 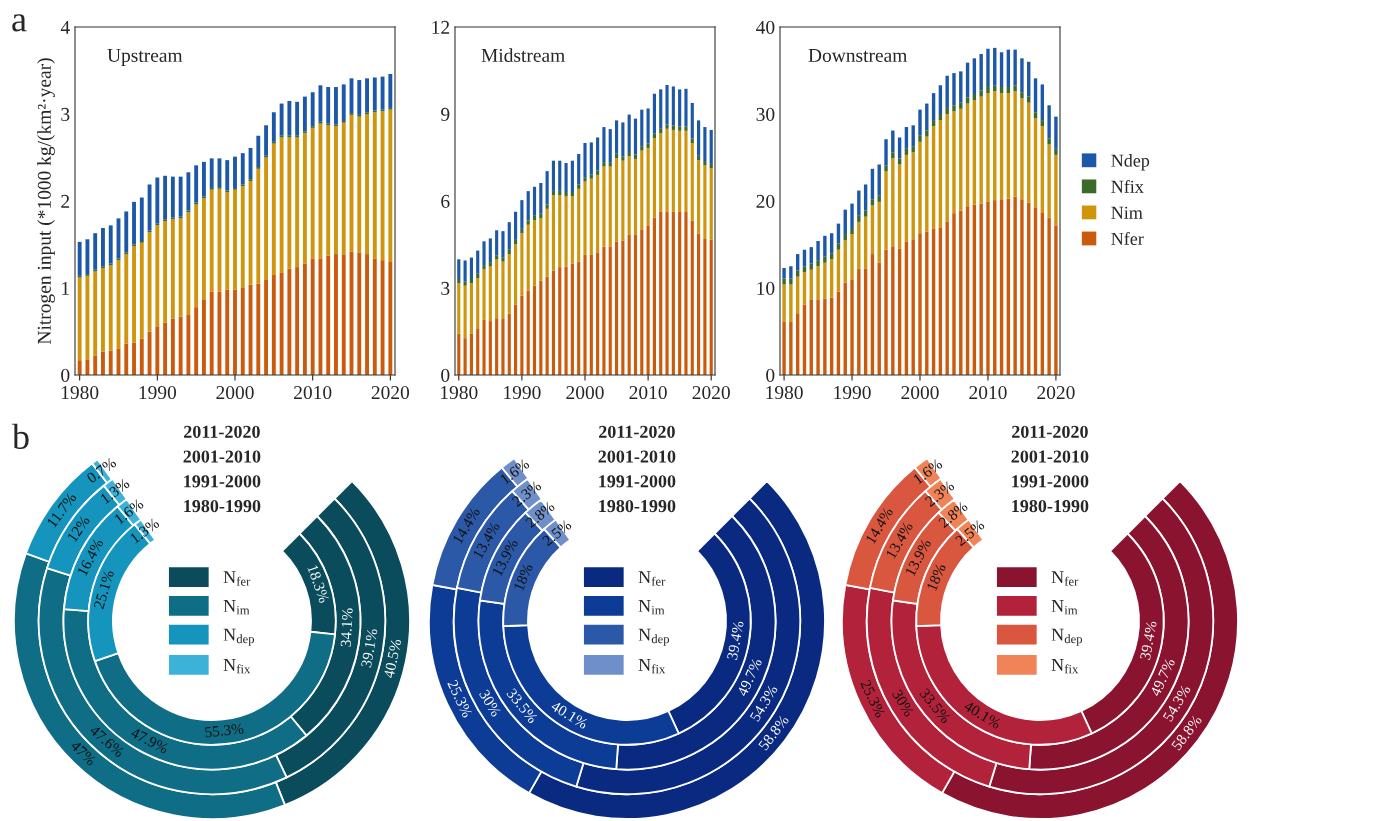 What do you see at coordinates (20, 436) in the screenshot?
I see `text: b` at bounding box center [20, 436].